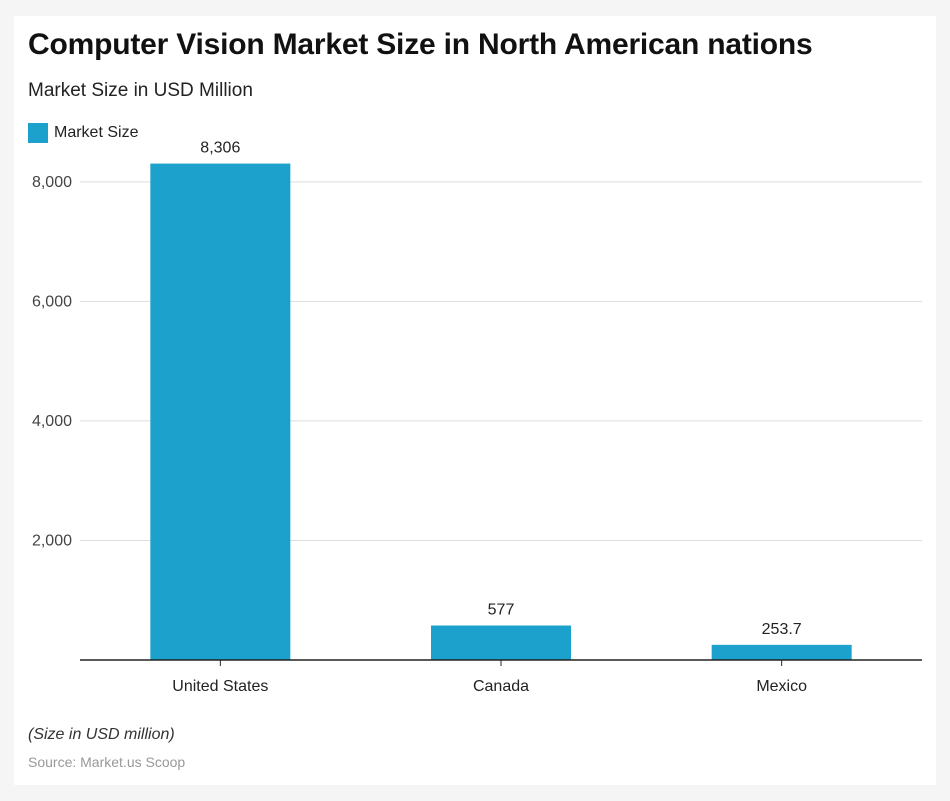 The height and width of the screenshot is (801, 950). What do you see at coordinates (781, 686) in the screenshot?
I see `x-tick-label: Mexico` at bounding box center [781, 686].